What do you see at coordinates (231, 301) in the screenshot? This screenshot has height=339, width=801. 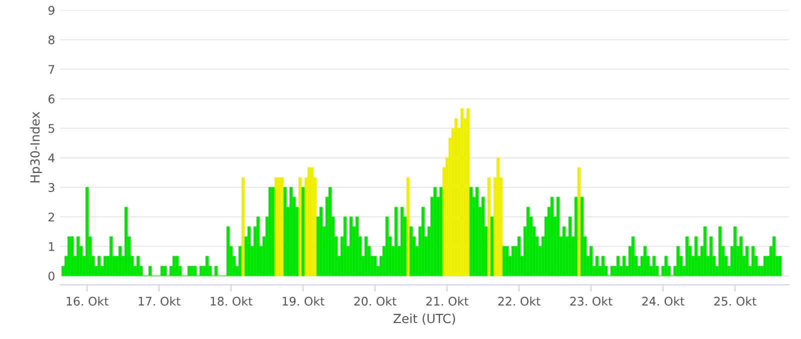 I see `x-tick-label: 18. Okt` at bounding box center [231, 301].